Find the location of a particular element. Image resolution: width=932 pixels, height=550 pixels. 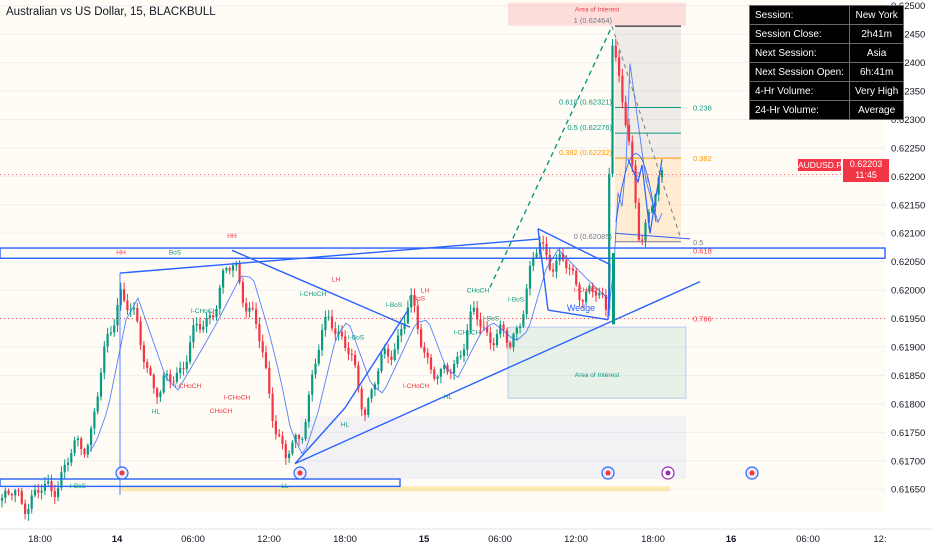

structure-label: I-CHoCH is located at coordinates (587, 290).